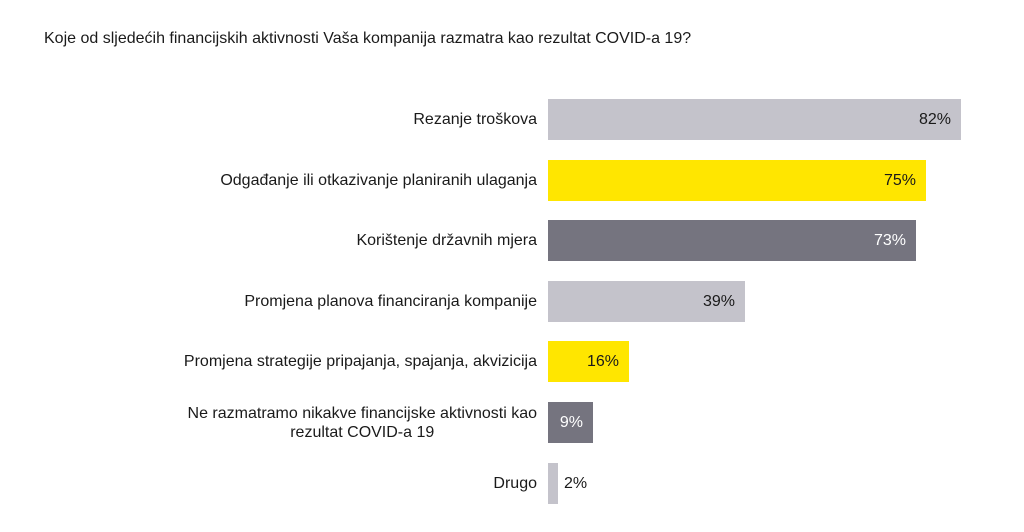  Describe the element at coordinates (718, 301) in the screenshot. I see `value-label: 39%` at that location.